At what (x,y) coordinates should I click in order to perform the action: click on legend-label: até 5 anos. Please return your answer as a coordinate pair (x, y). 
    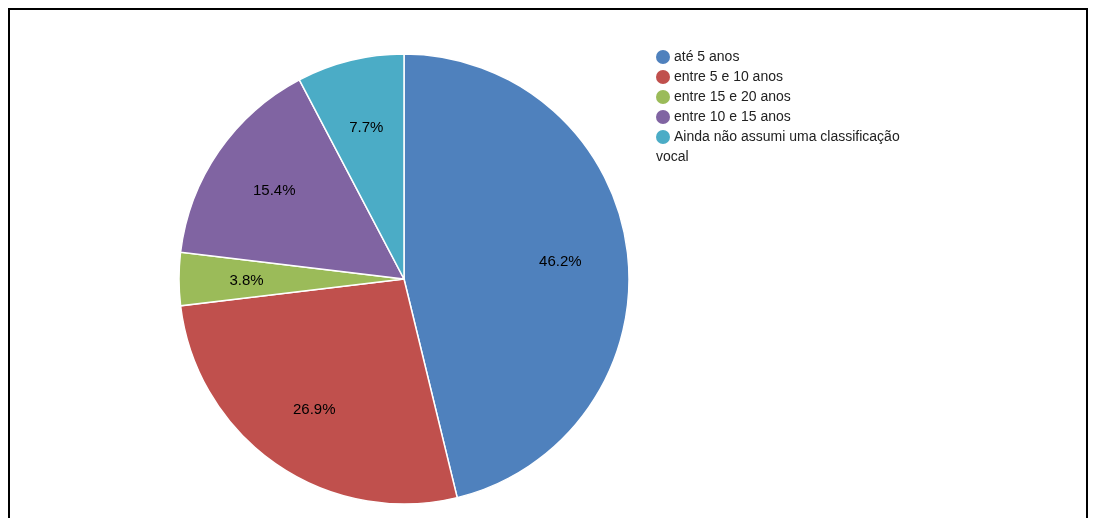
    Looking at the image, I should click on (707, 56).